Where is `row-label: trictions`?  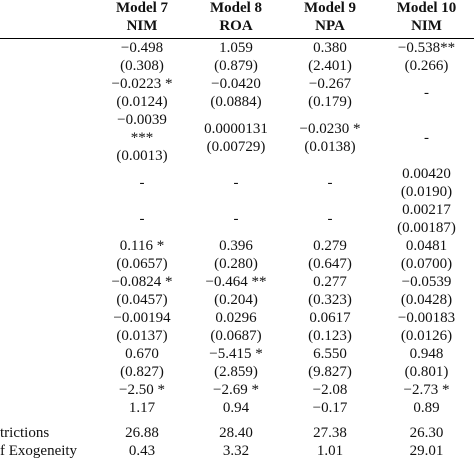
row-label: trictions is located at coordinates (47, 429).